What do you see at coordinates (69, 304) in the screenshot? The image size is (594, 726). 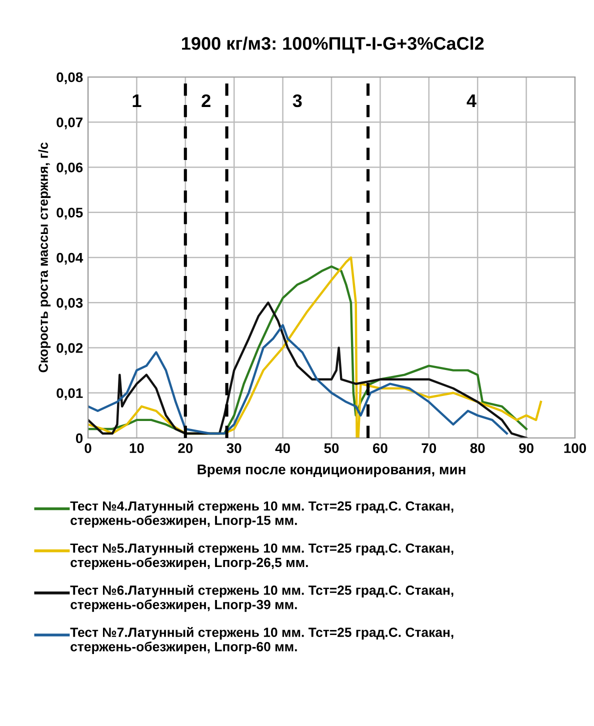 I see `y-tick-label: 0,03` at bounding box center [69, 304].